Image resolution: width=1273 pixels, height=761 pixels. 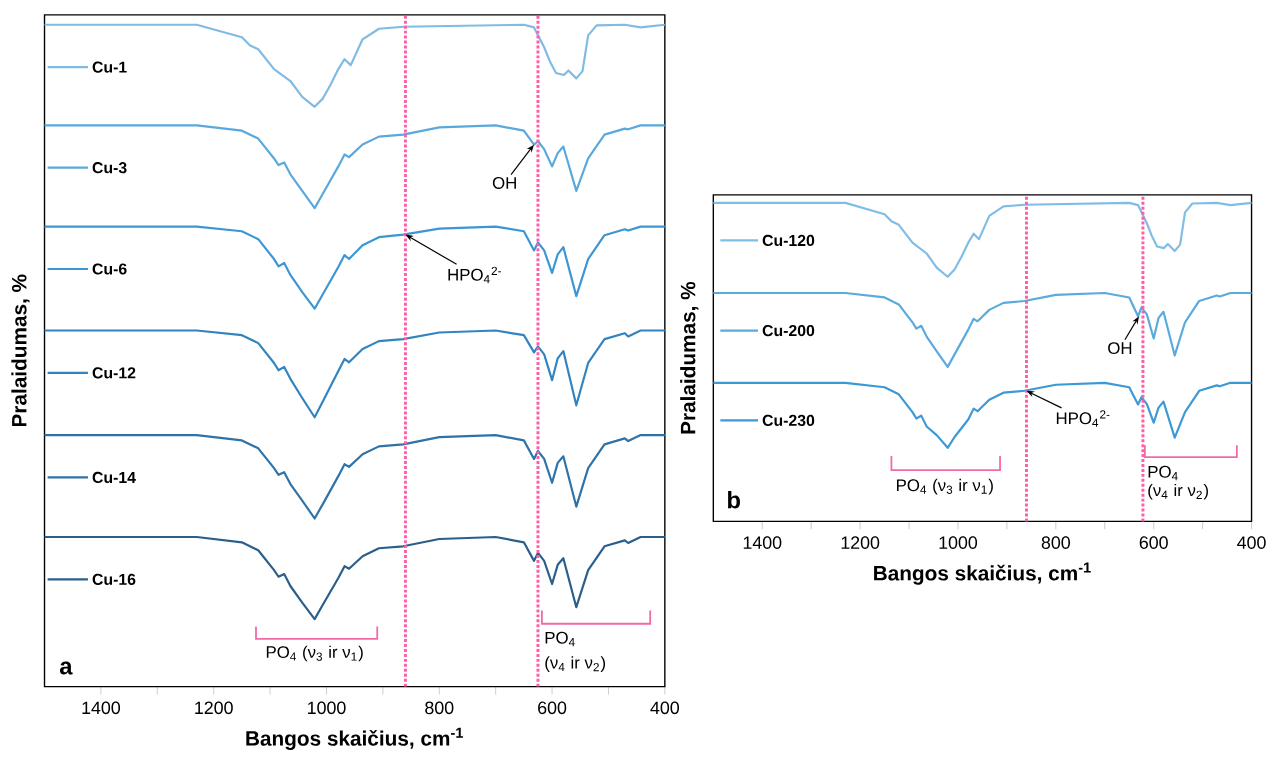 I want to click on annotation: b, so click(x=734, y=500).